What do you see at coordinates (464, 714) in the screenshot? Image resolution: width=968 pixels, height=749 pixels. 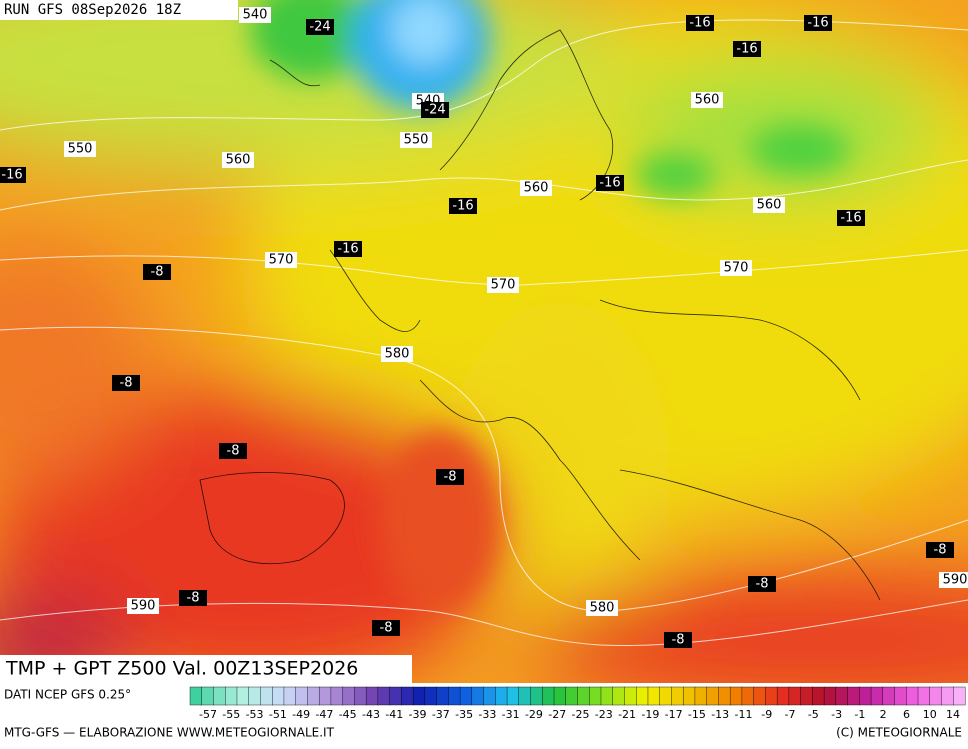 I see `scale-label: -35` at bounding box center [464, 714].